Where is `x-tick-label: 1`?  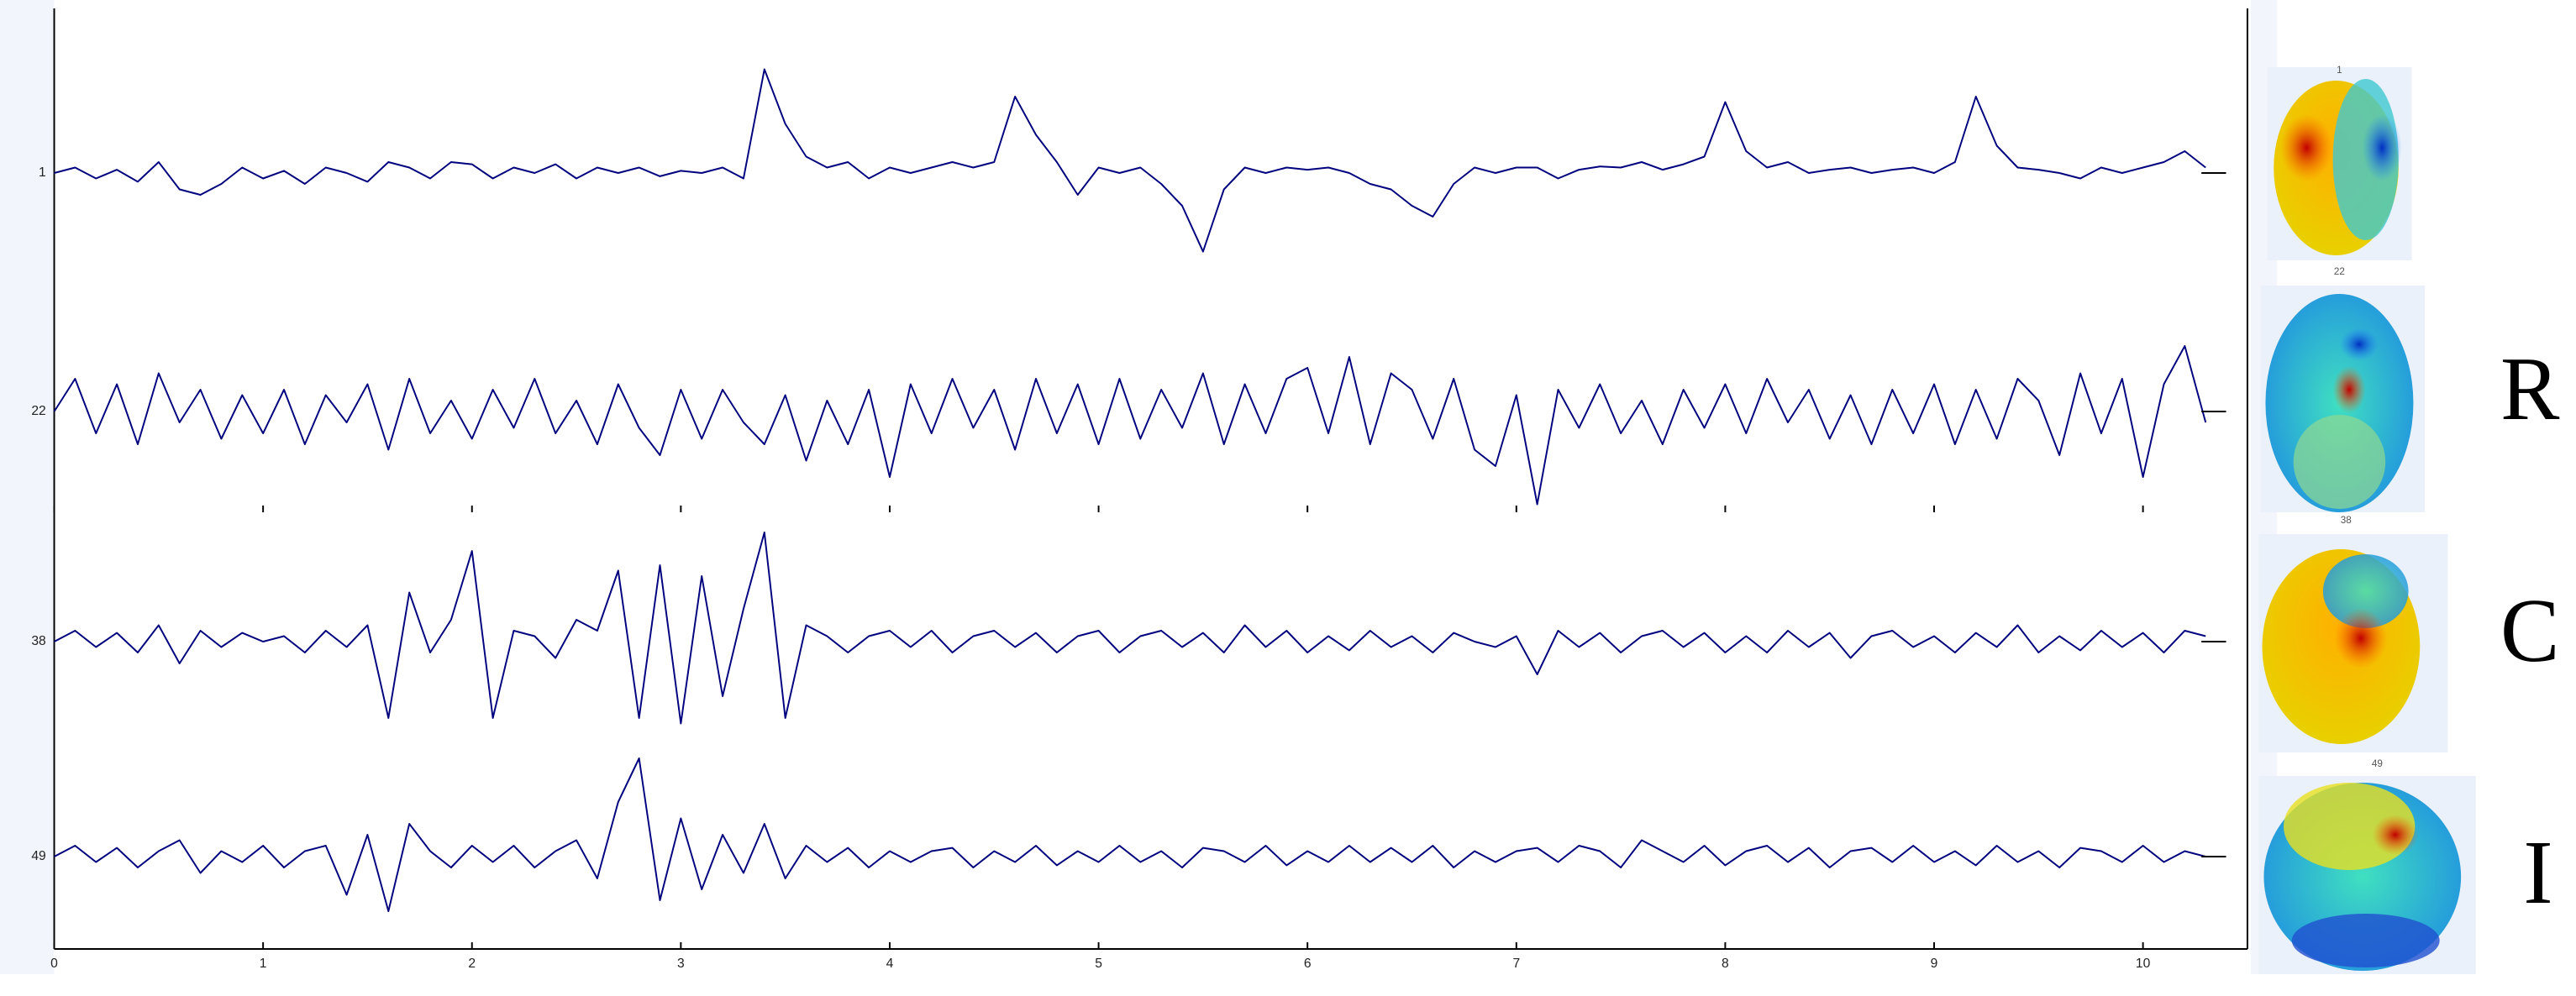 x-tick-label: 1 is located at coordinates (263, 964).